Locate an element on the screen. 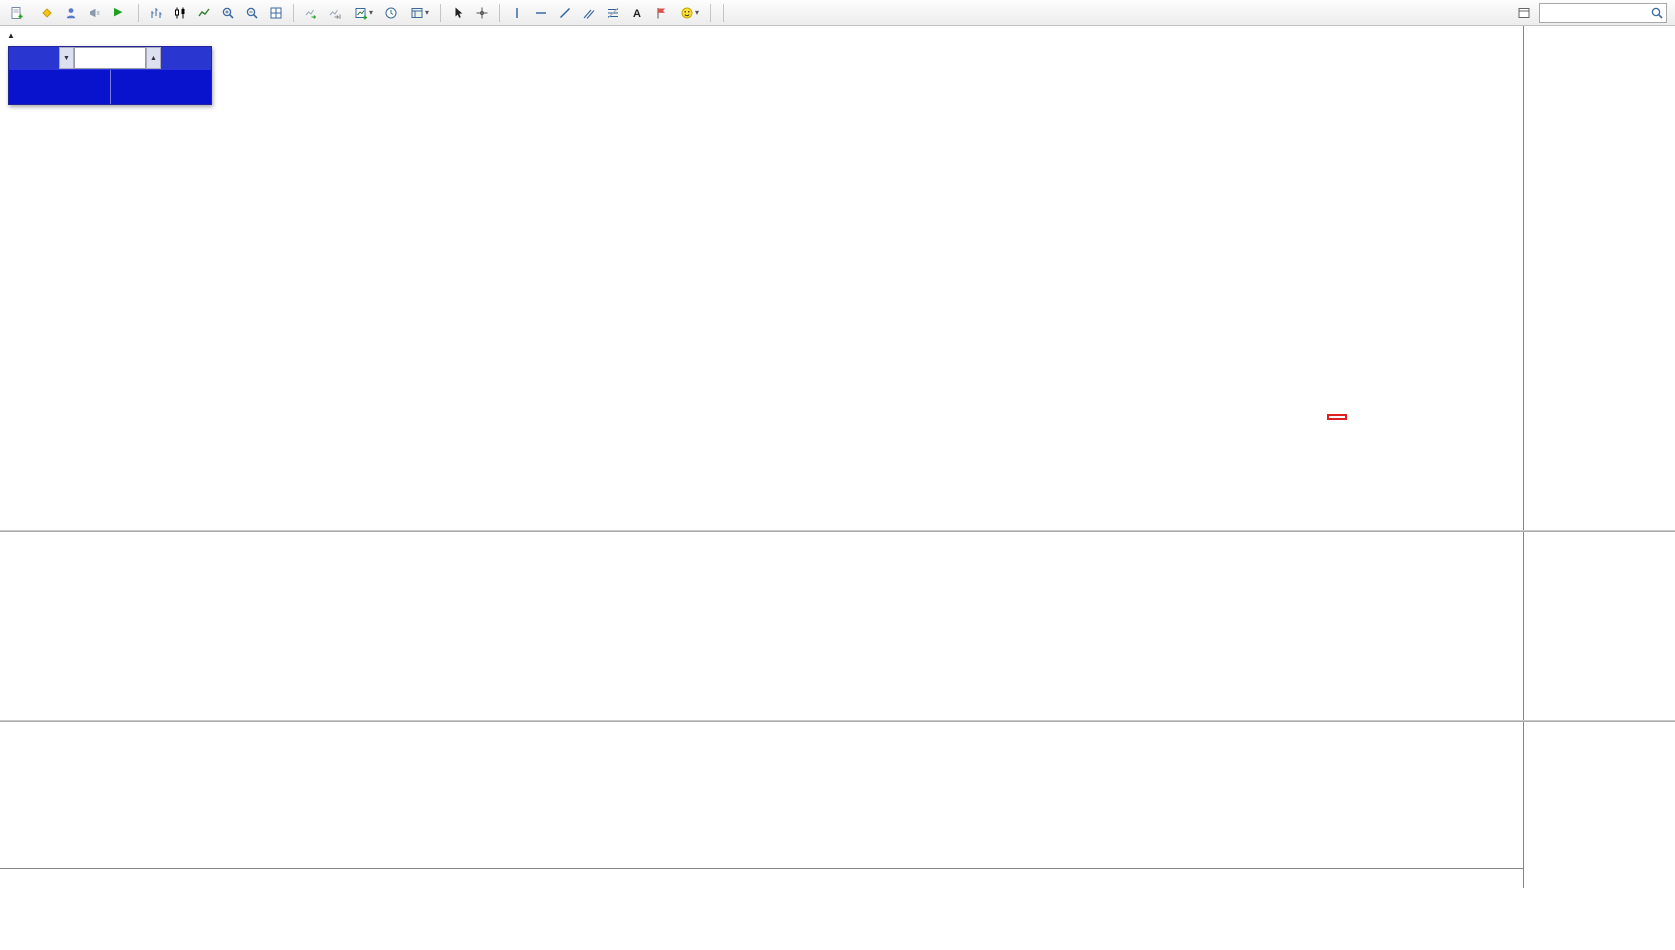  auto-trading-button: ▶ is located at coordinates (120, 13).